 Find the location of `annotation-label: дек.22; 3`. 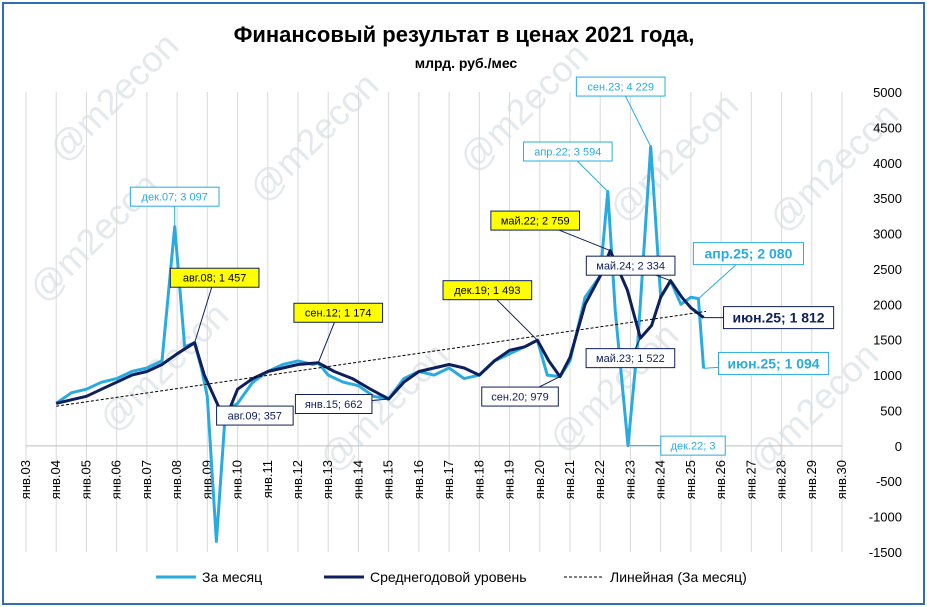

annotation-label: дек.22; 3 is located at coordinates (693, 447).